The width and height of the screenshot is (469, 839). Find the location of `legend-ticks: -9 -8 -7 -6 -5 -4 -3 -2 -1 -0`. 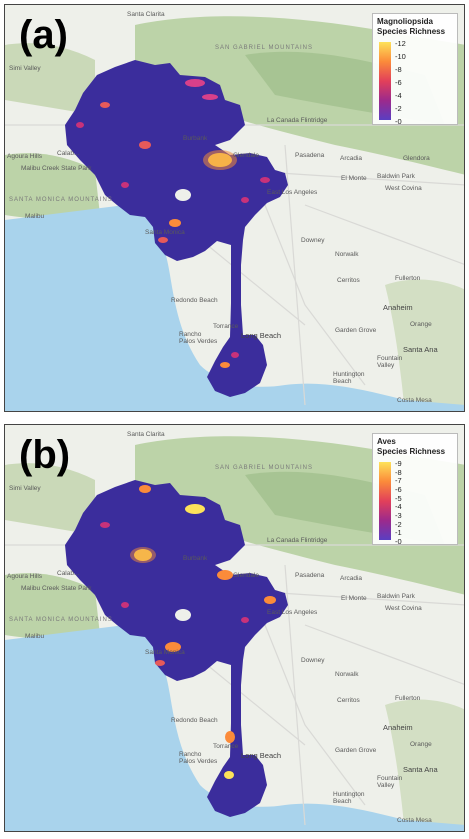

legend-ticks: -9 -8 -7 -6 -5 -4 -3 -2 -1 -0 is located at coordinates (415, 502).